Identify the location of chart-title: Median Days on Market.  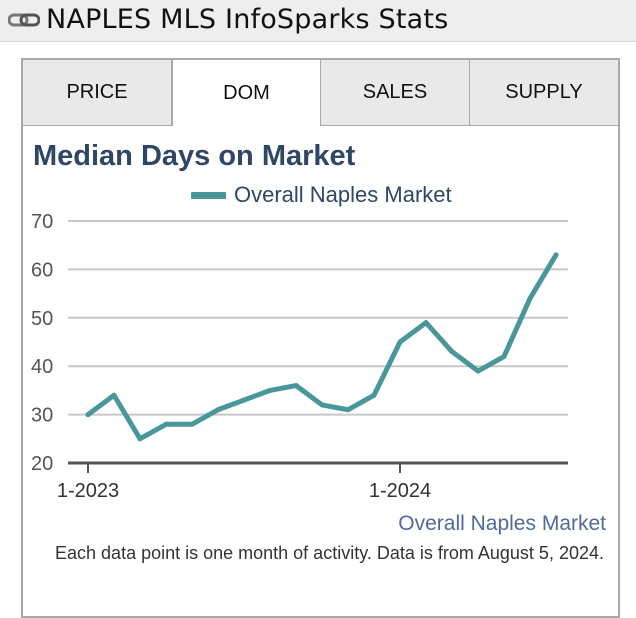
(194, 156).